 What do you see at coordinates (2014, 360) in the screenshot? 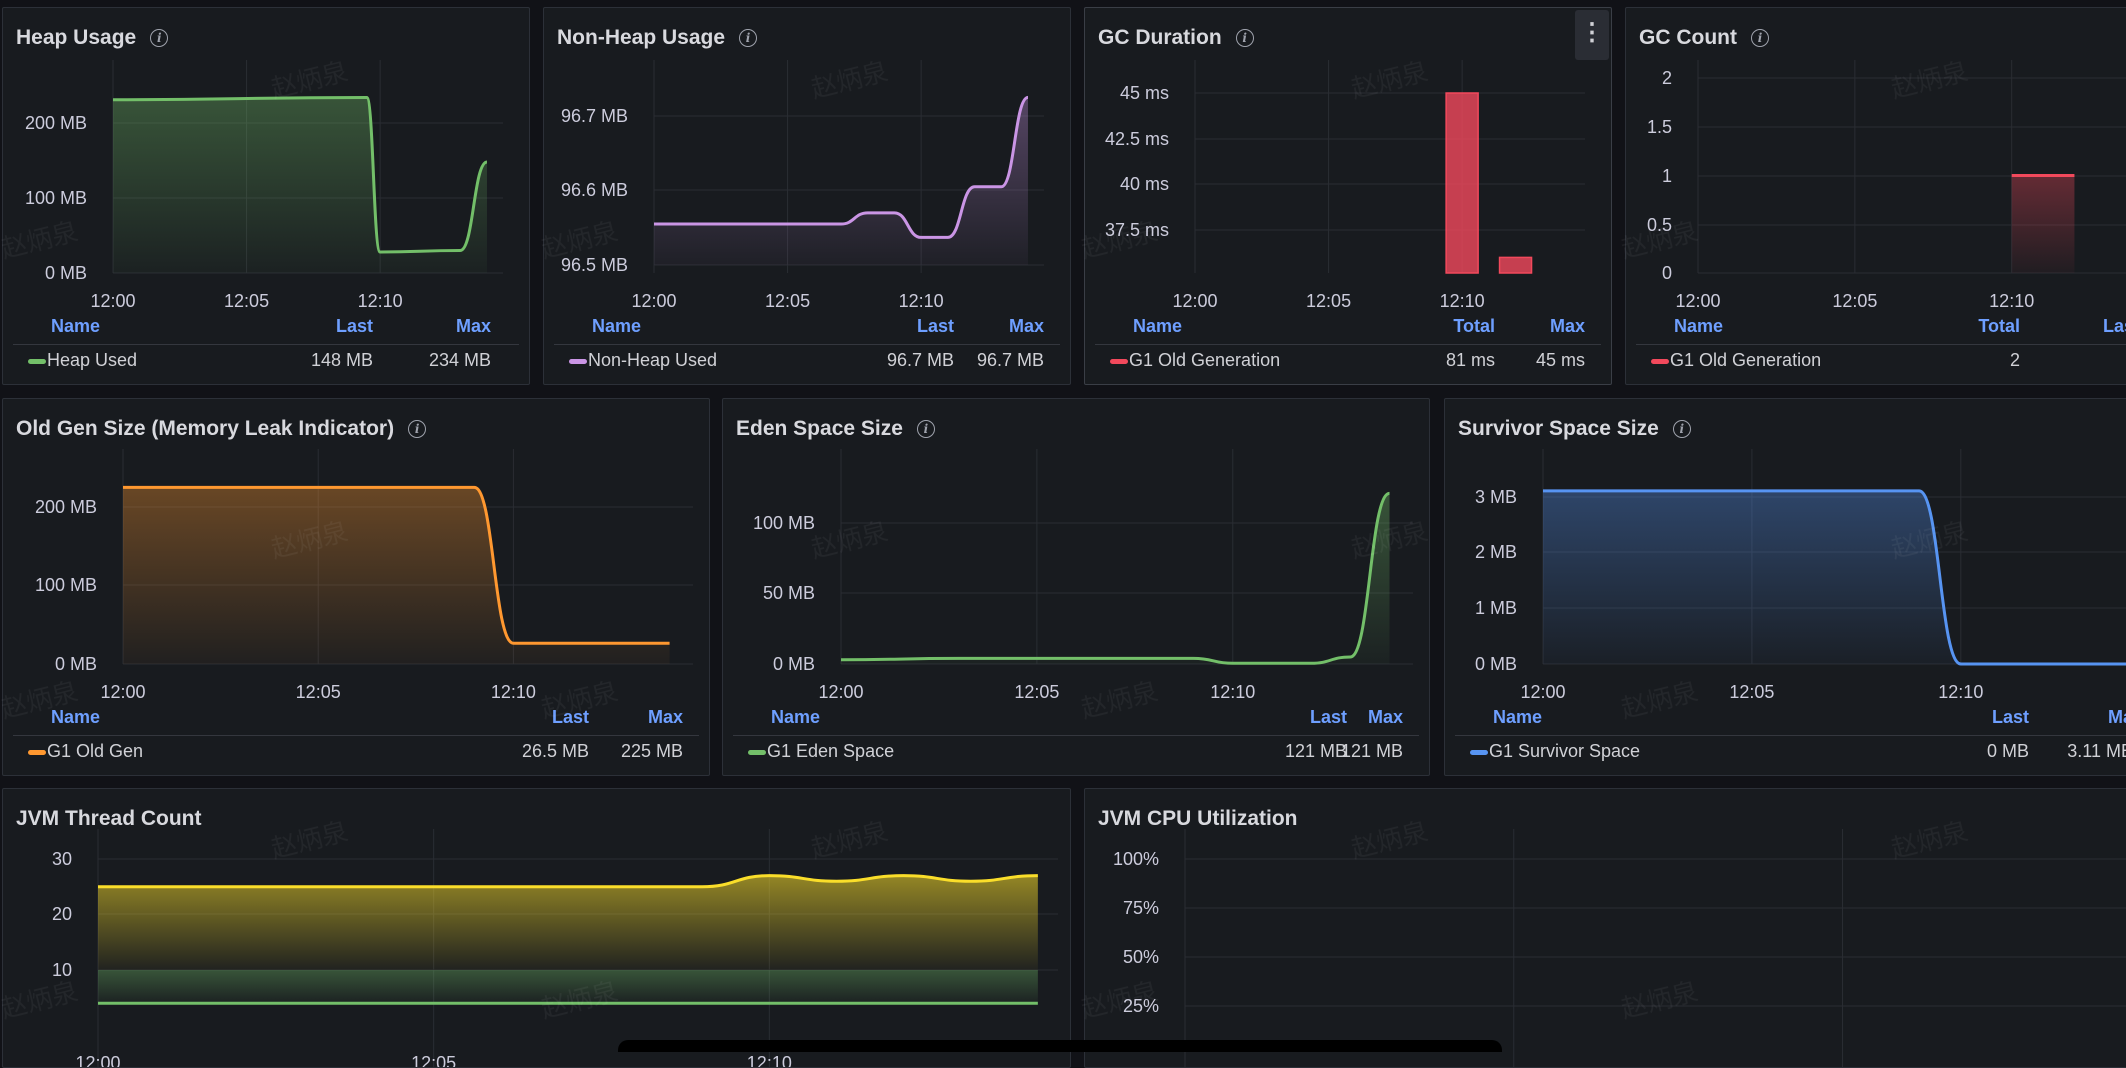
I see `legend-value: 2` at bounding box center [2014, 360].